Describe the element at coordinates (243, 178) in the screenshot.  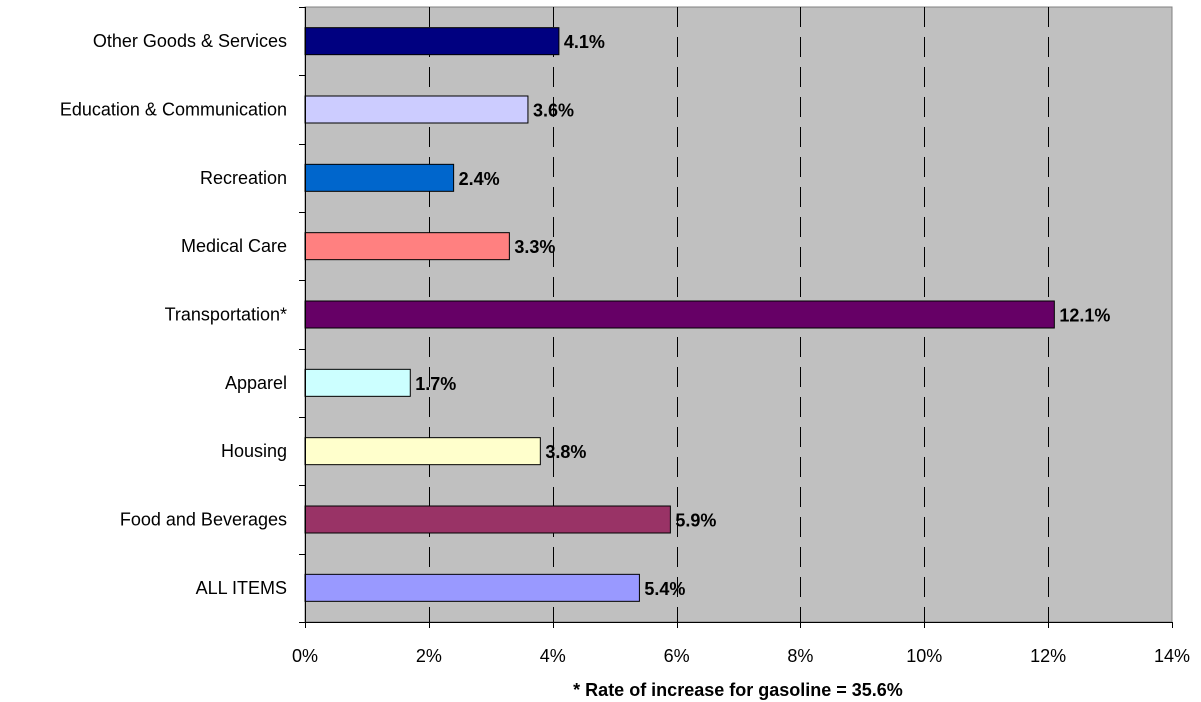
I see `category-label-2: Recreation` at that location.